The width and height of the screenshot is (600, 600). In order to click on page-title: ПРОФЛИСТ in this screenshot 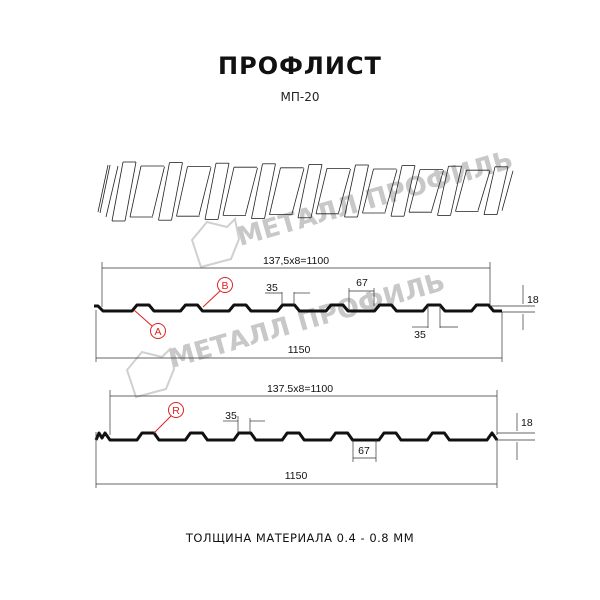, I will do `click(300, 66)`.